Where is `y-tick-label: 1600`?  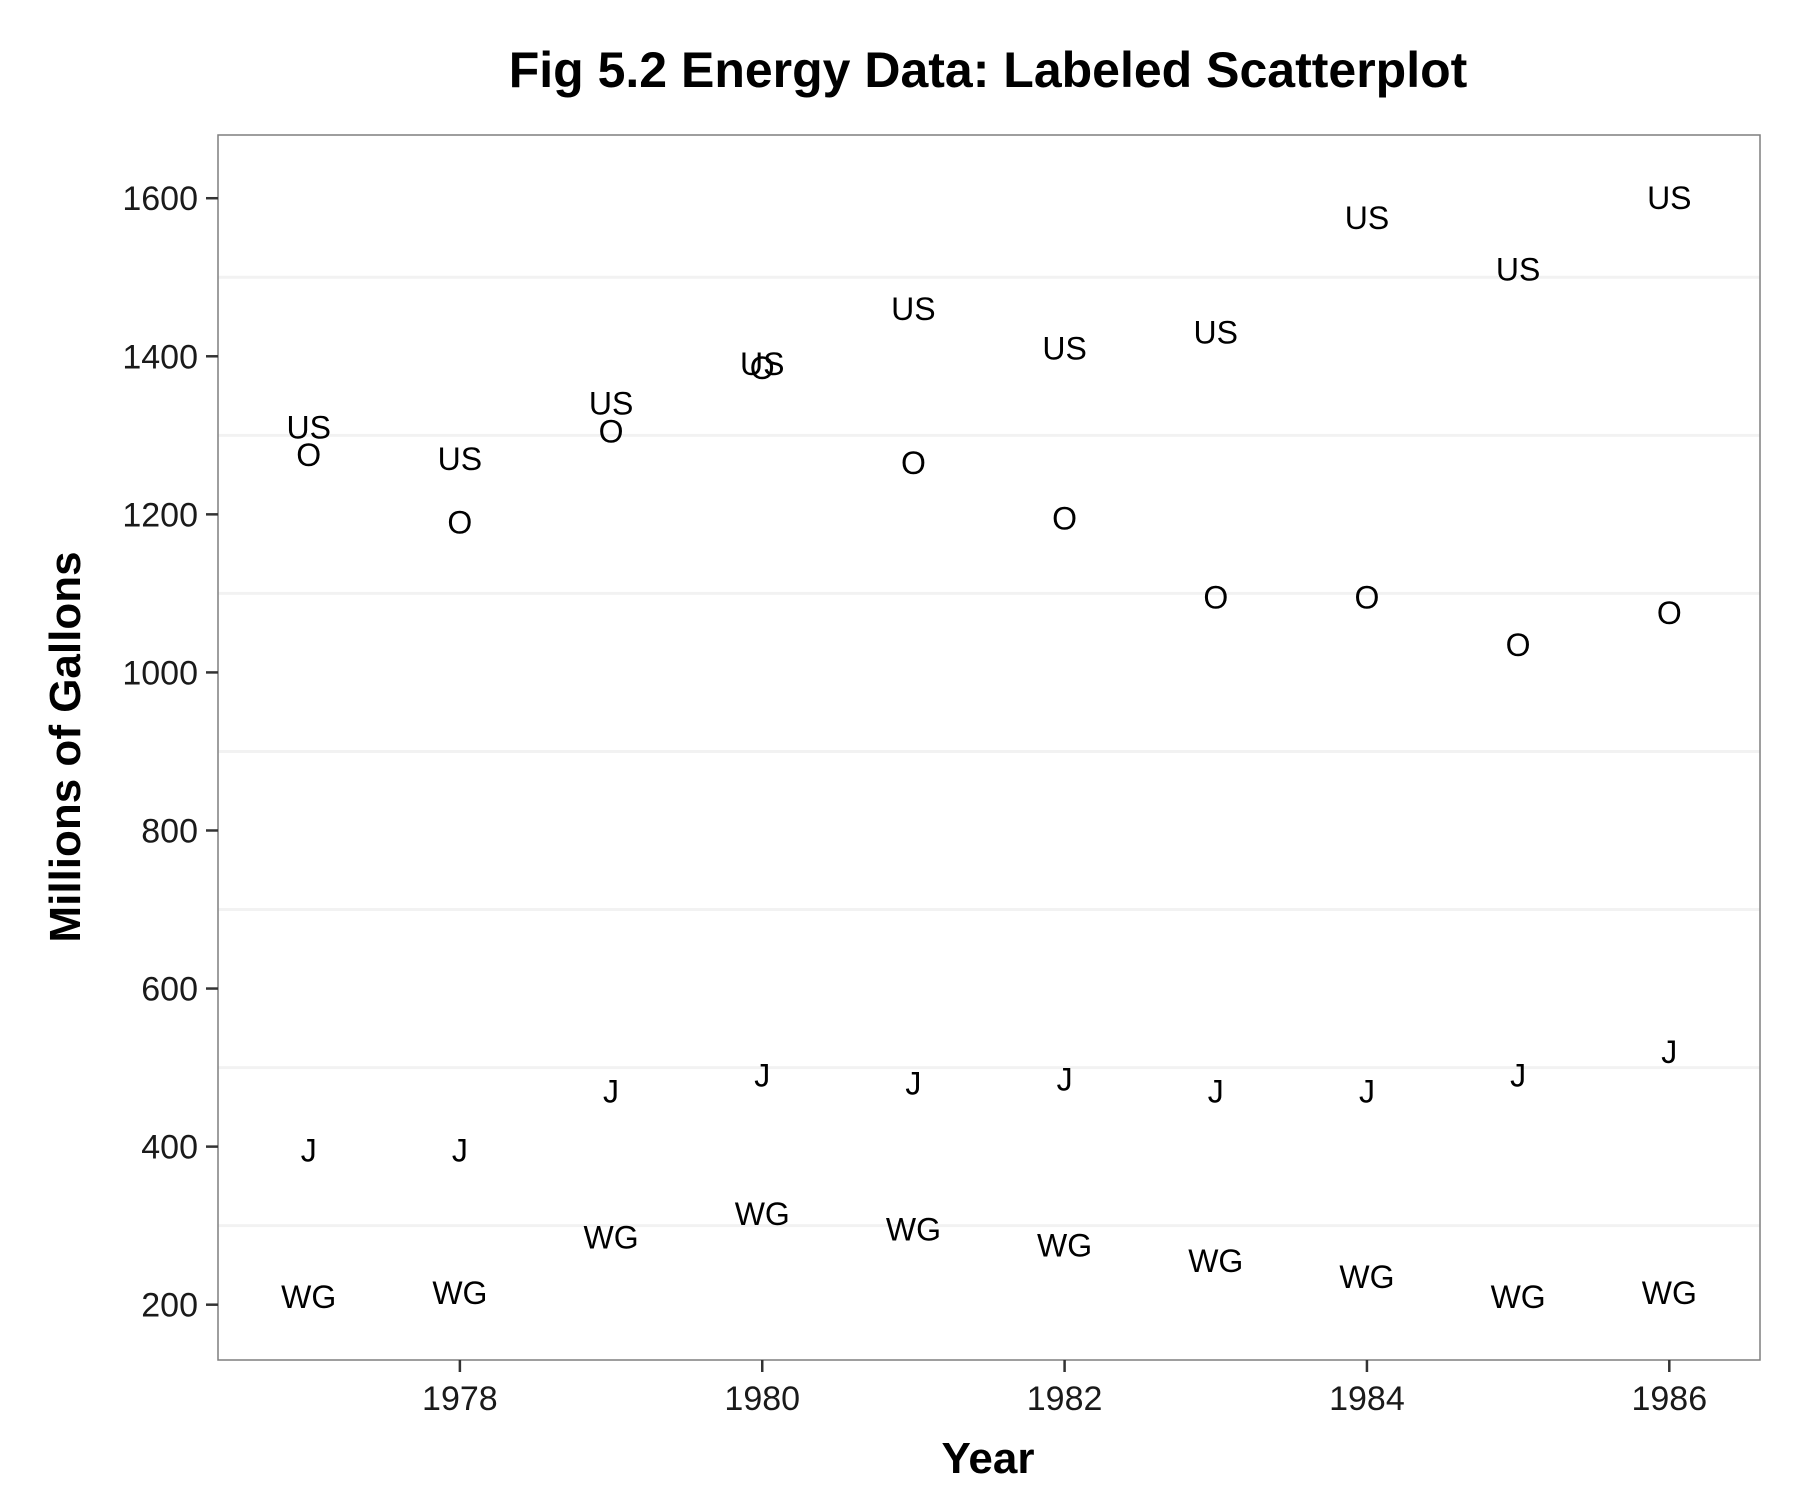 y-tick-label: 1600 is located at coordinates (160, 199).